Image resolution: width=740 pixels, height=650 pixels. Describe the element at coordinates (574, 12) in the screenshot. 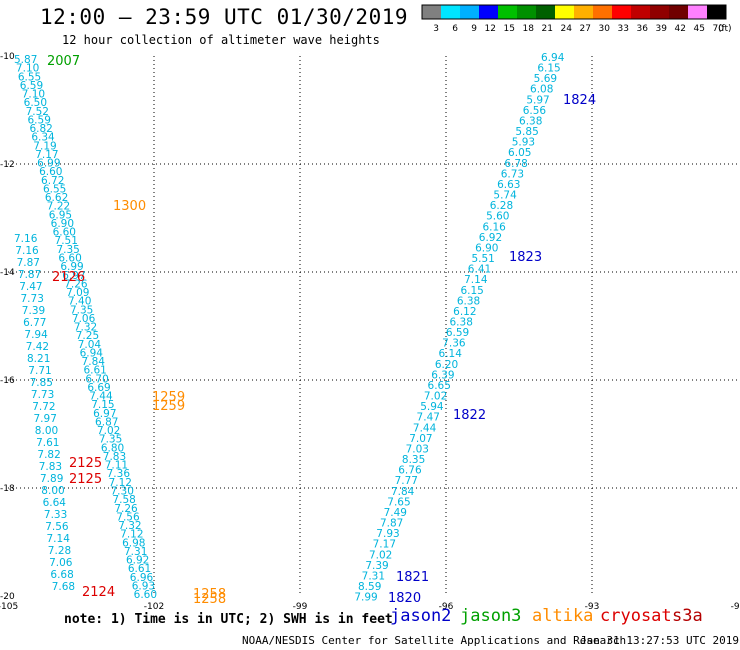

I see `colorbar-outline` at that location.